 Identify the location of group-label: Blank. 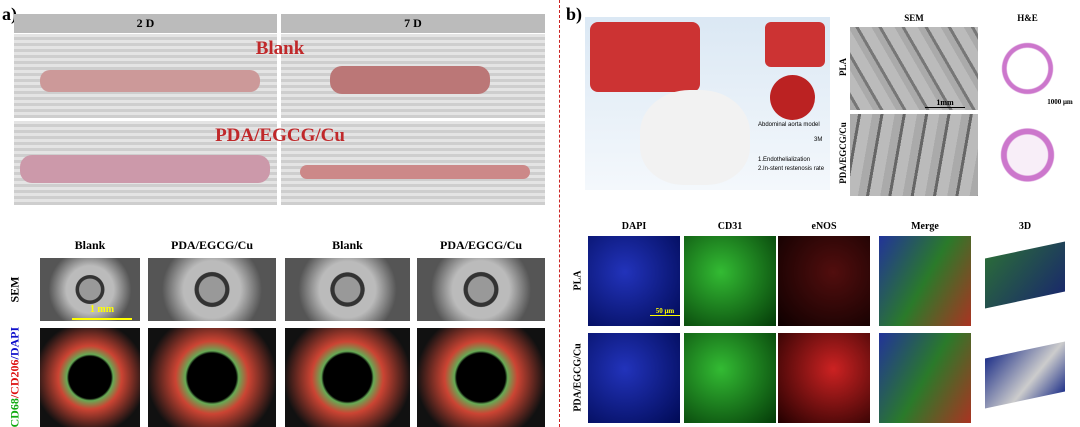
(280, 48).